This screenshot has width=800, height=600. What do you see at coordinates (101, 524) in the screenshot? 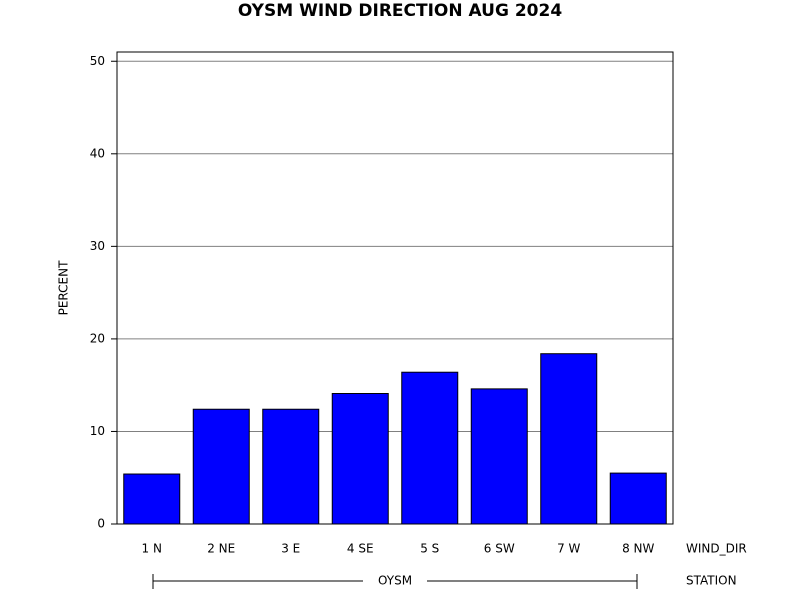
I see `y-tick-label: 0` at bounding box center [101, 524].